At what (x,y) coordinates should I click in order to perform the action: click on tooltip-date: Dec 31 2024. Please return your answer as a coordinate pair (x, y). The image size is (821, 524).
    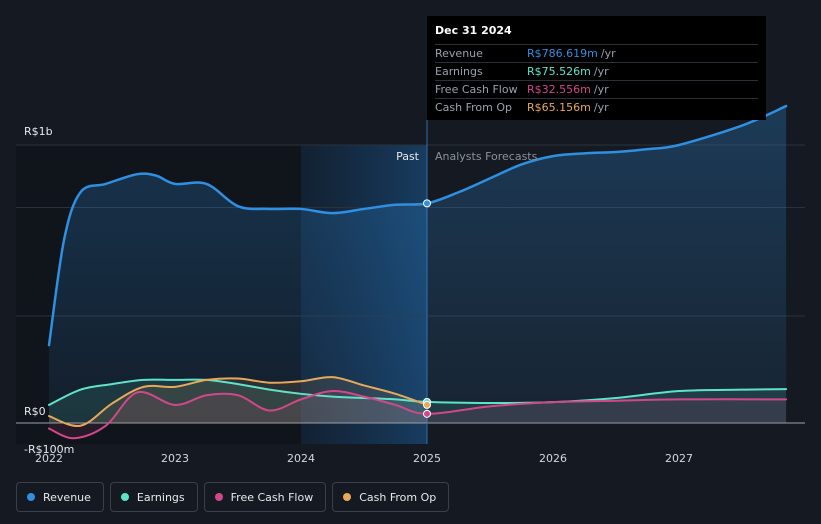
    Looking at the image, I should click on (473, 30).